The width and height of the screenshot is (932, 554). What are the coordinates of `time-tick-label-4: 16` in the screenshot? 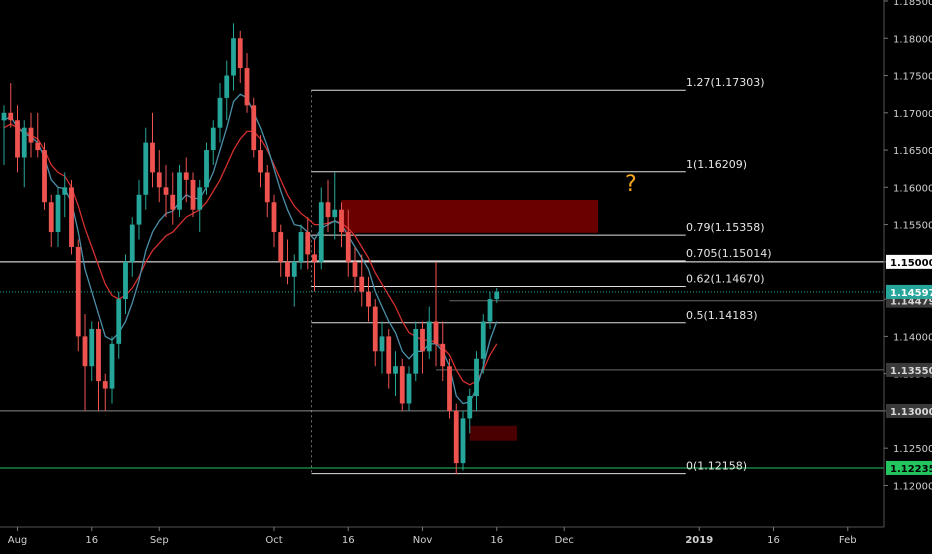 It's located at (348, 540).